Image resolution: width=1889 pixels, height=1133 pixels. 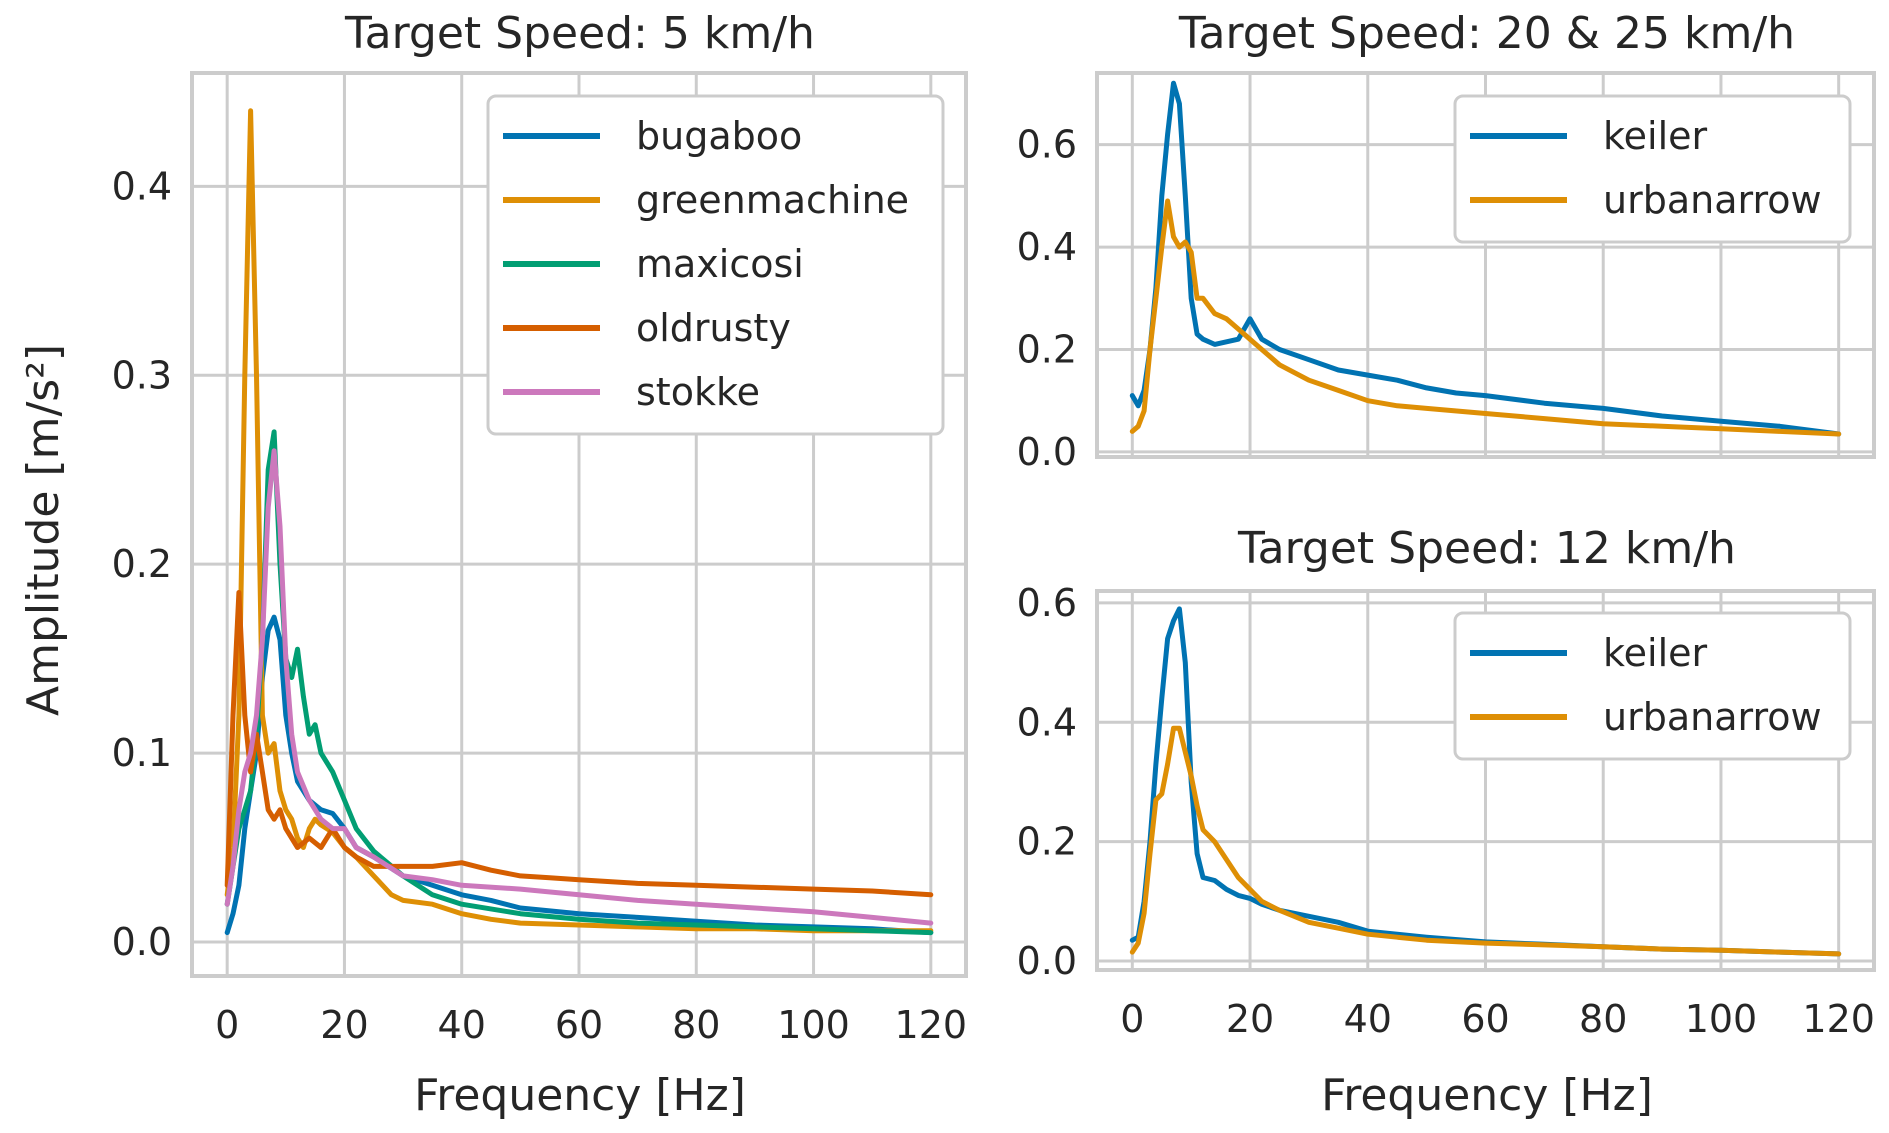 What do you see at coordinates (579, 33) in the screenshot?
I see `panel-title: Target Speed: 5 km/h` at bounding box center [579, 33].